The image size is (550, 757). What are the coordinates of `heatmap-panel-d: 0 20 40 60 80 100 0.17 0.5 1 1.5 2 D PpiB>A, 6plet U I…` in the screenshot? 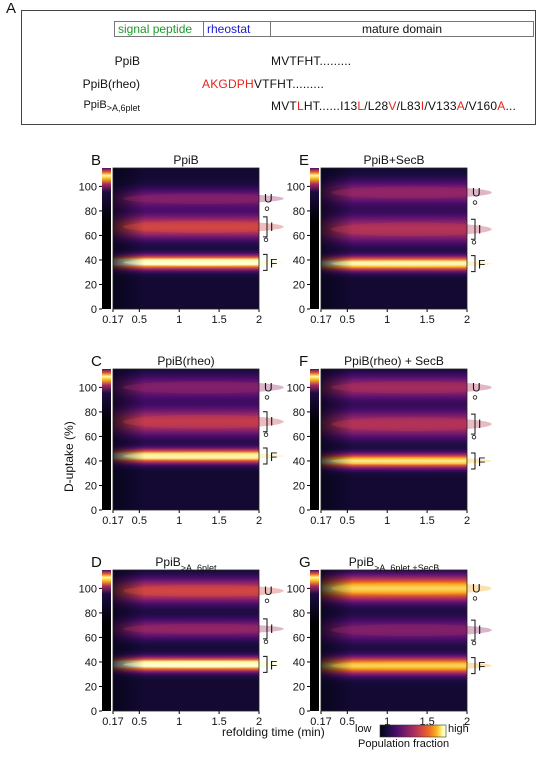 It's located at (181, 641).